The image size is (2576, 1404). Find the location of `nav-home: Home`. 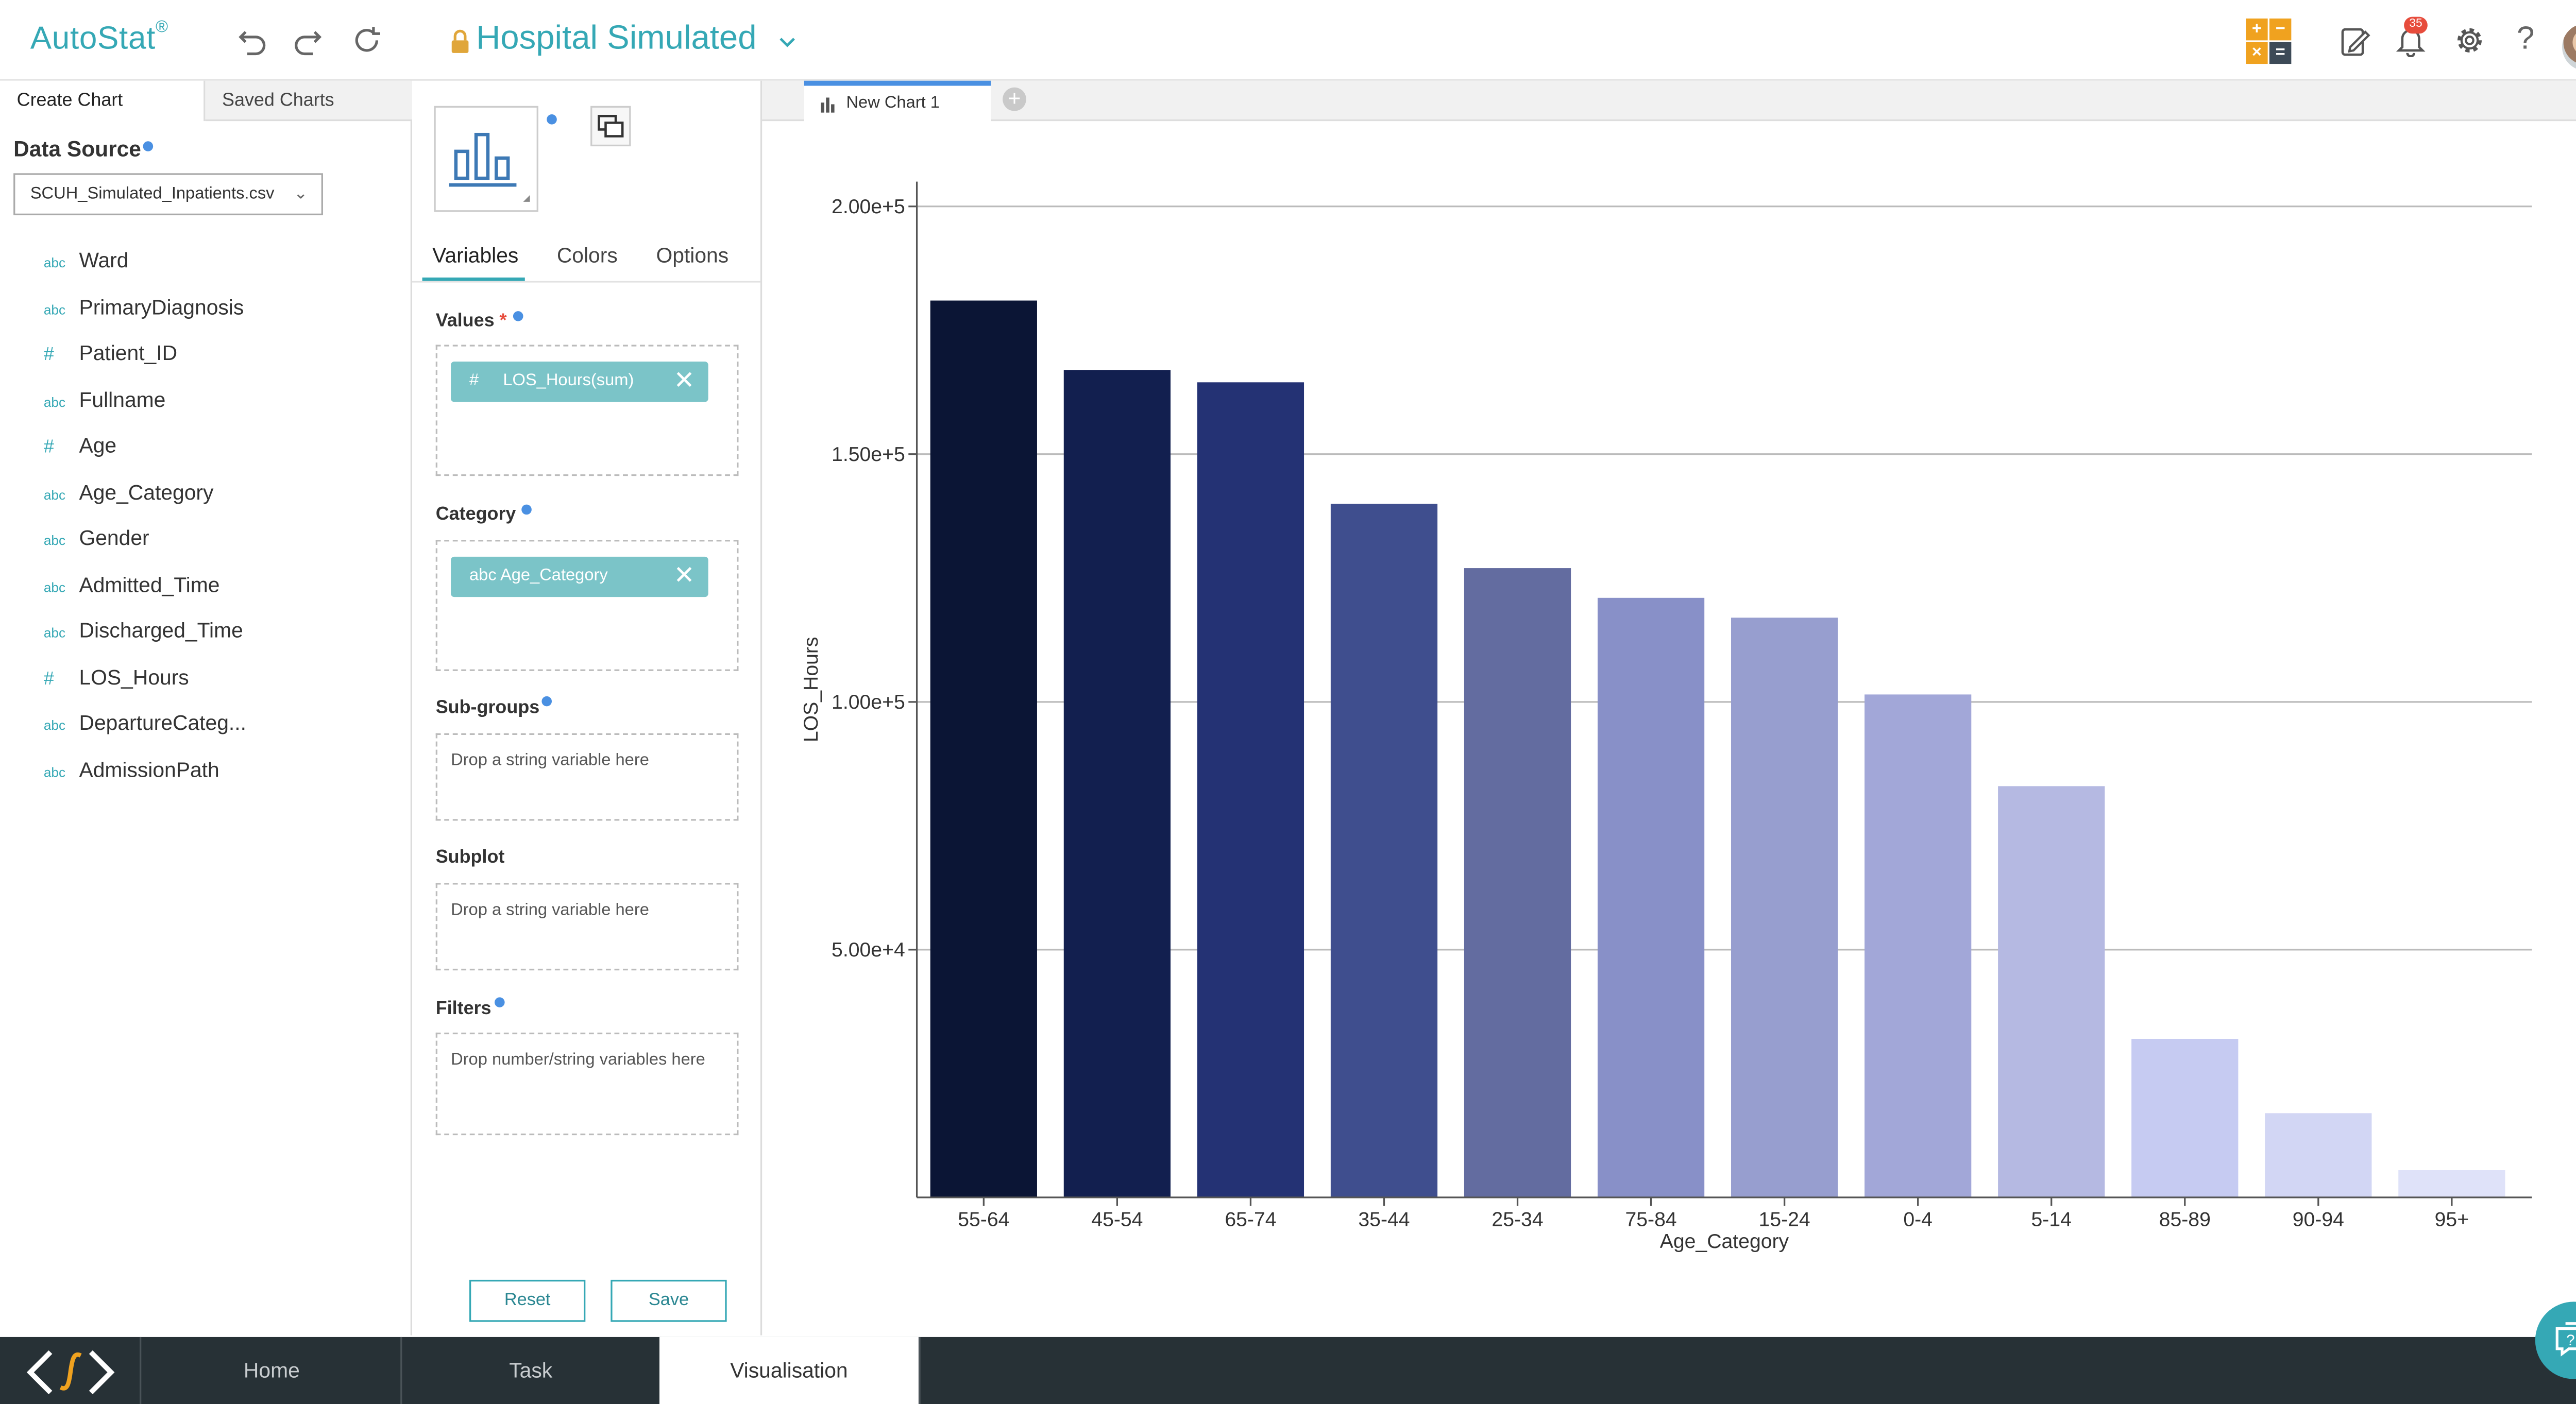

nav-home: Home is located at coordinates (272, 1370).